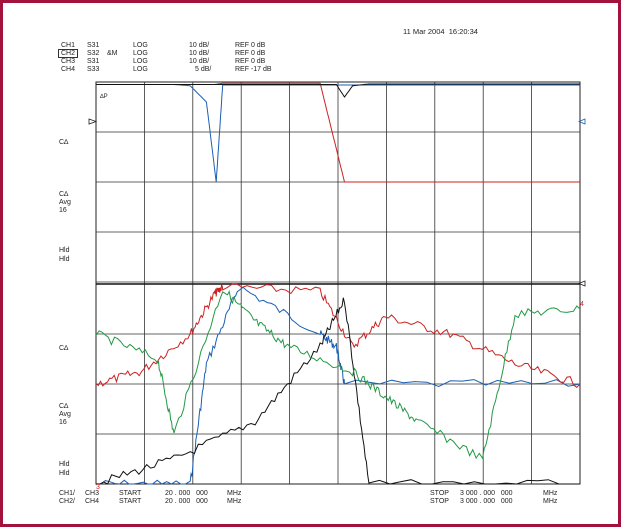  Describe the element at coordinates (92, 501) in the screenshot. I see `footer-row2-chb: CH4` at that location.